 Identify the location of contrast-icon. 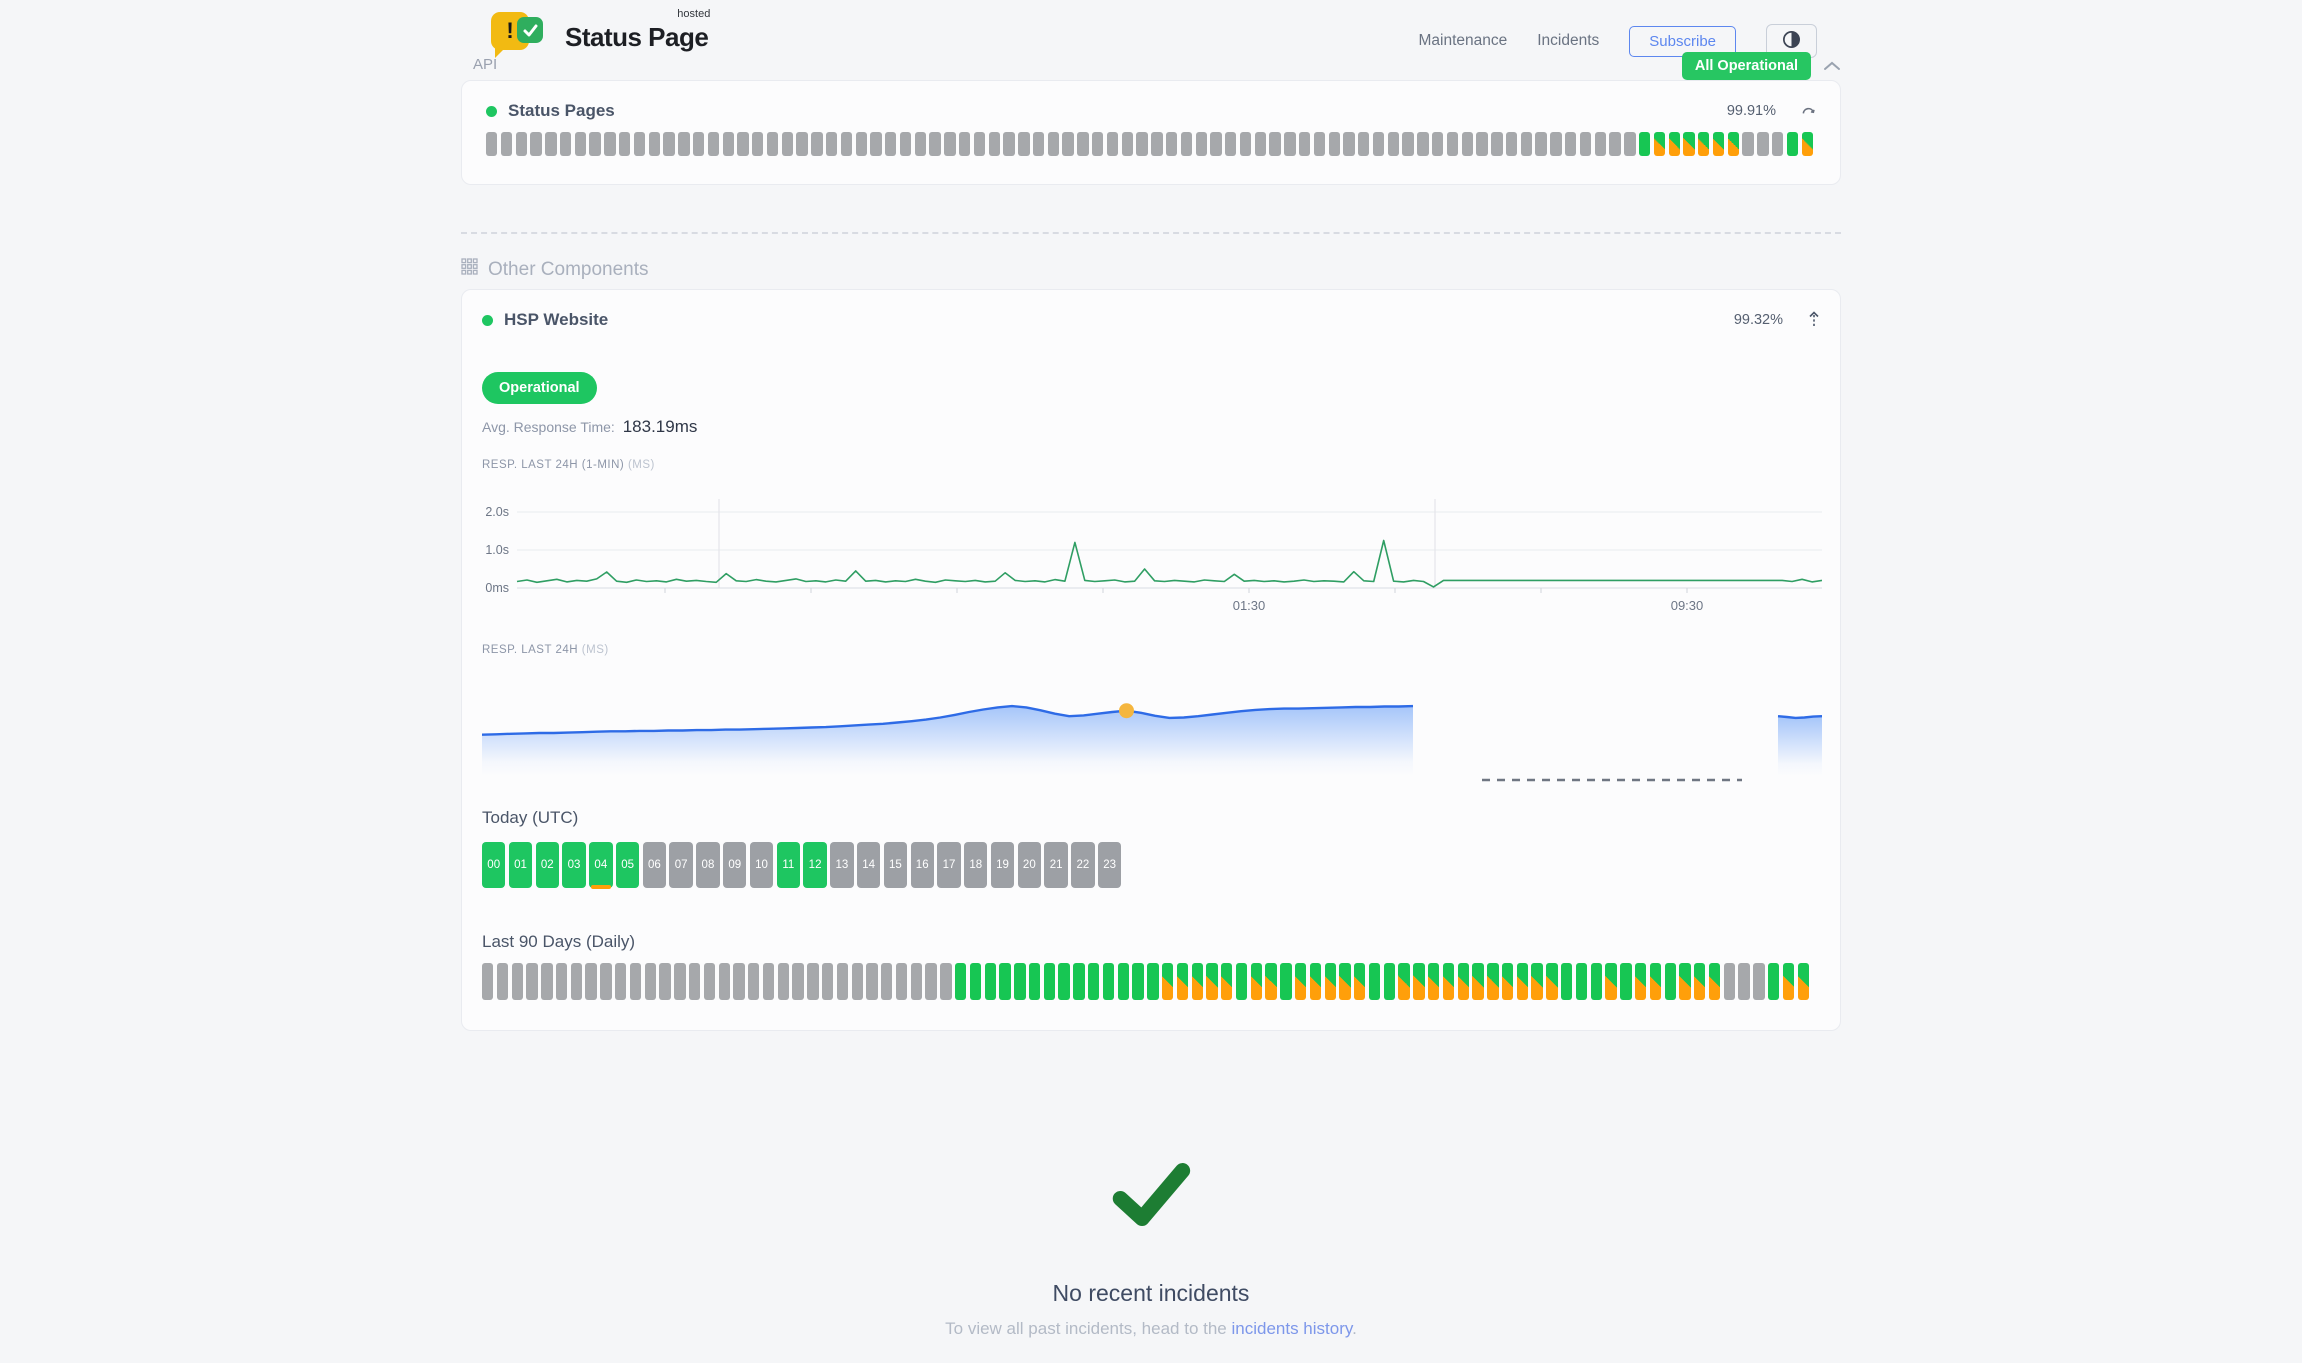
(1791, 42).